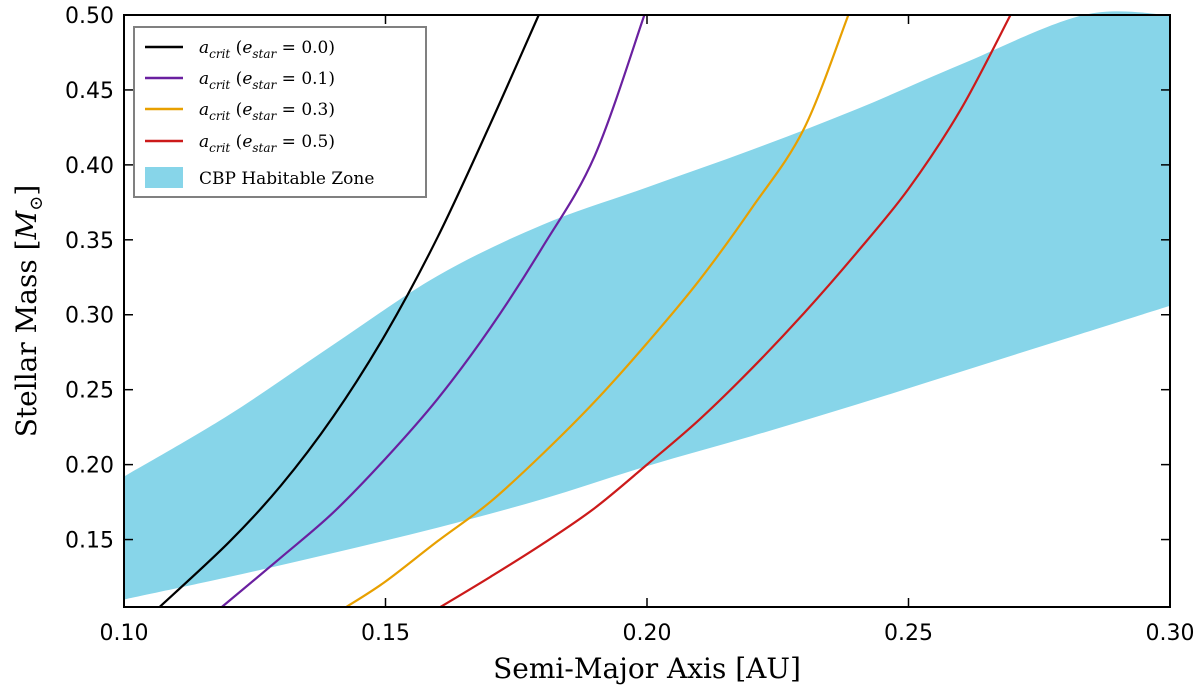 The width and height of the screenshot is (1200, 688). Describe the element at coordinates (89, 541) in the screenshot. I see `y-tick-label: 0.15` at that location.